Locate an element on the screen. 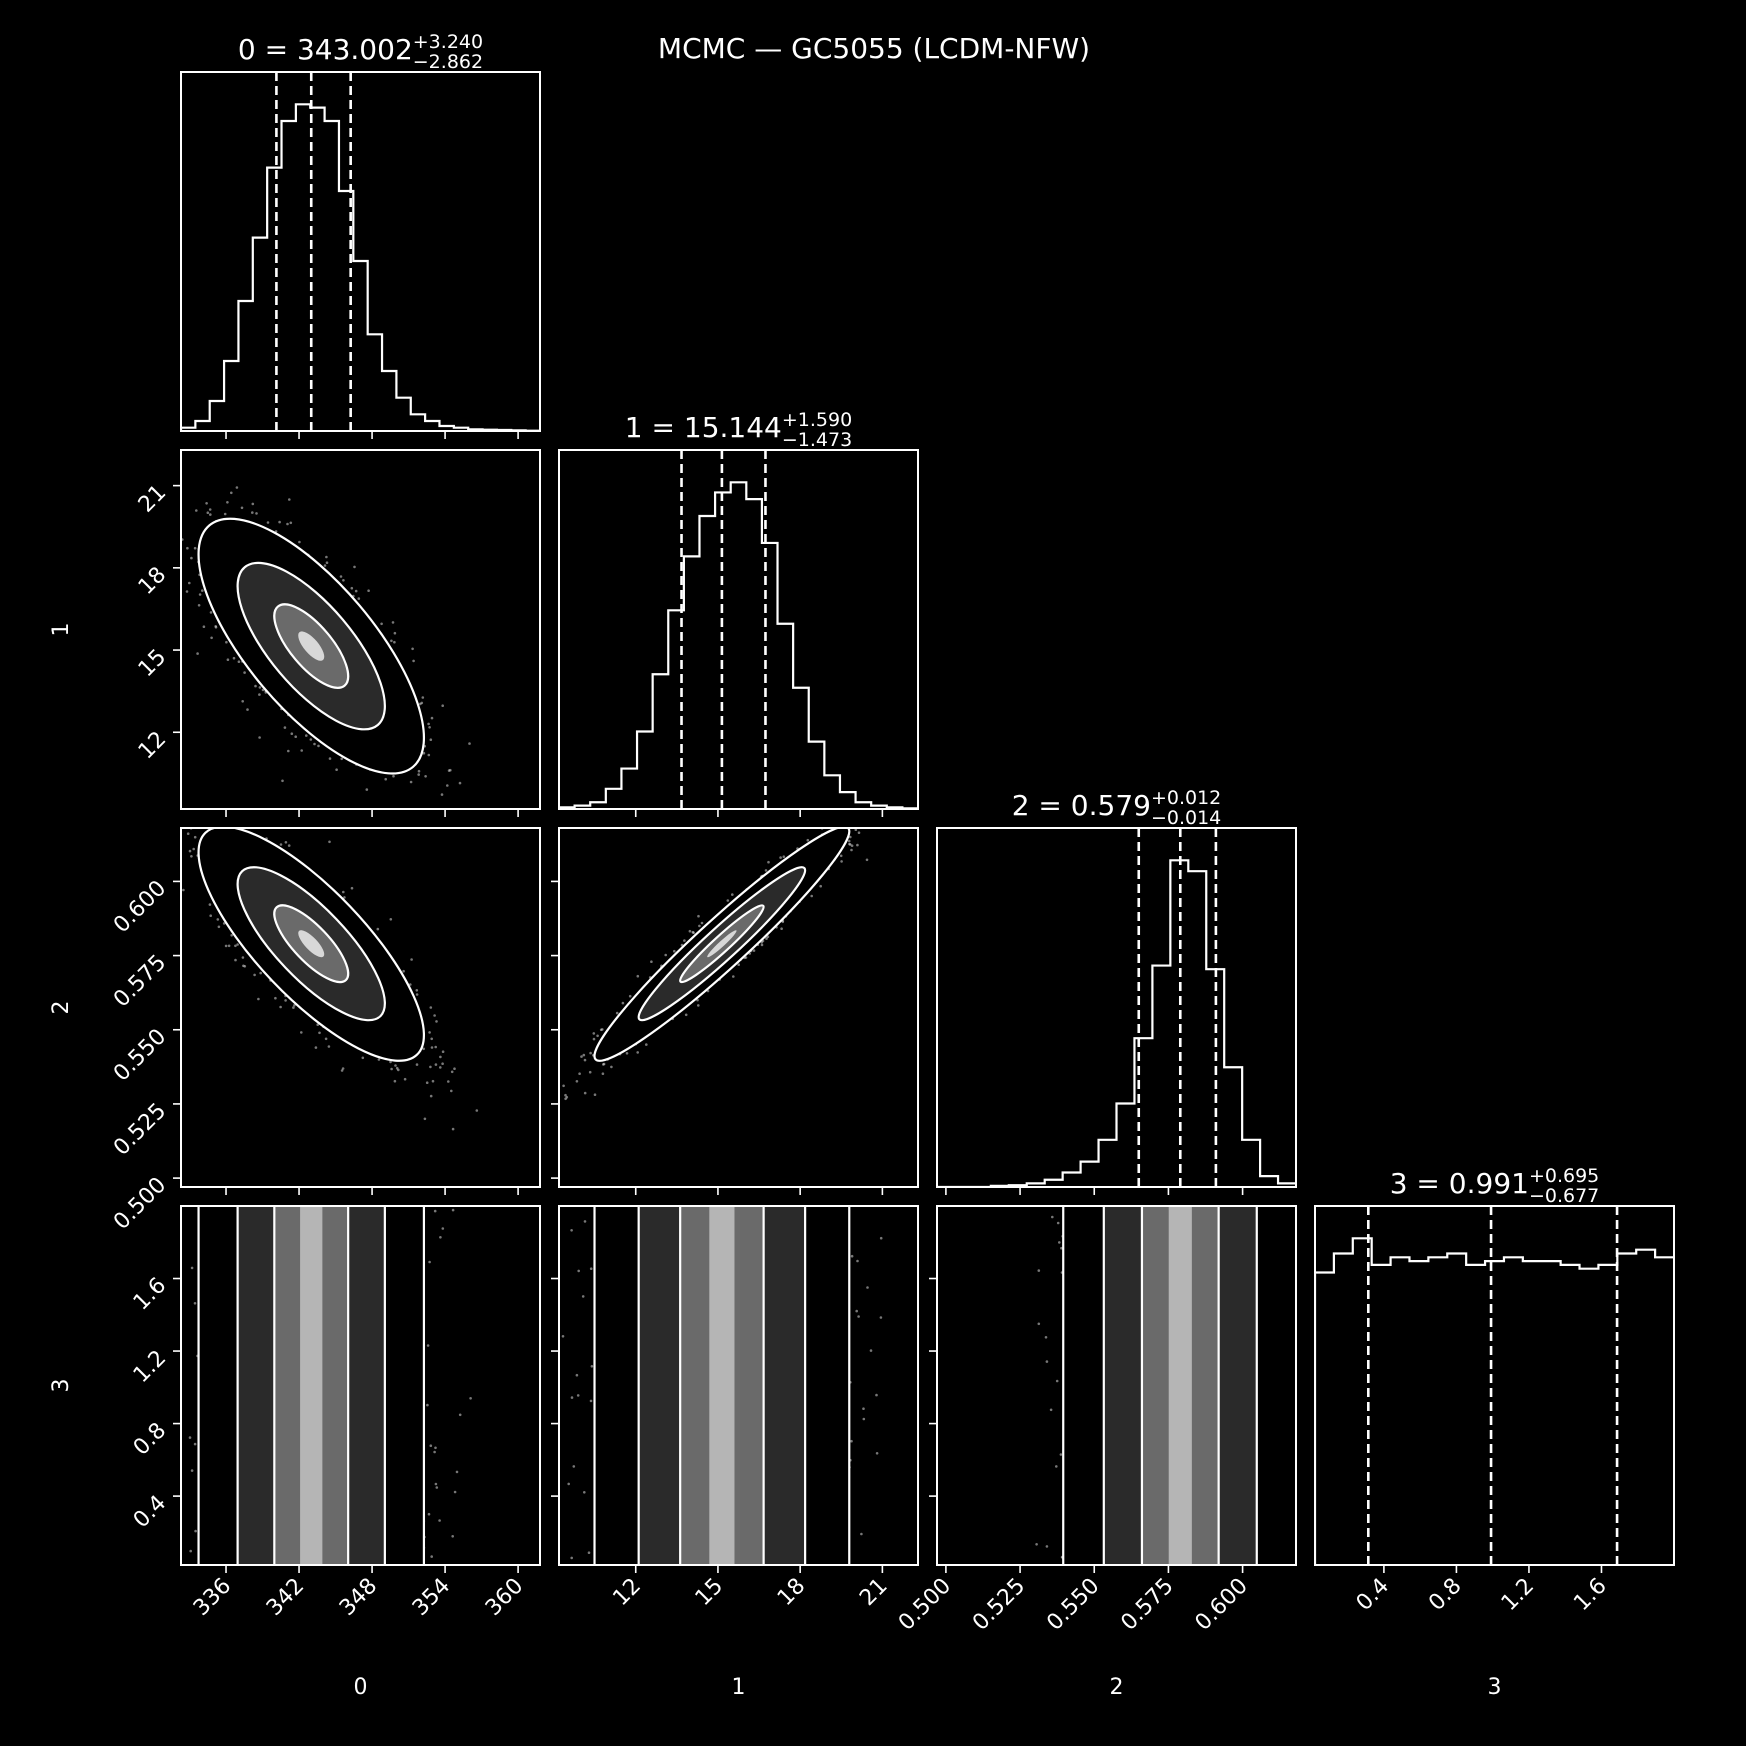  scatter-panel-0-1: 12 15 18 21 1 is located at coordinates (294, 645).